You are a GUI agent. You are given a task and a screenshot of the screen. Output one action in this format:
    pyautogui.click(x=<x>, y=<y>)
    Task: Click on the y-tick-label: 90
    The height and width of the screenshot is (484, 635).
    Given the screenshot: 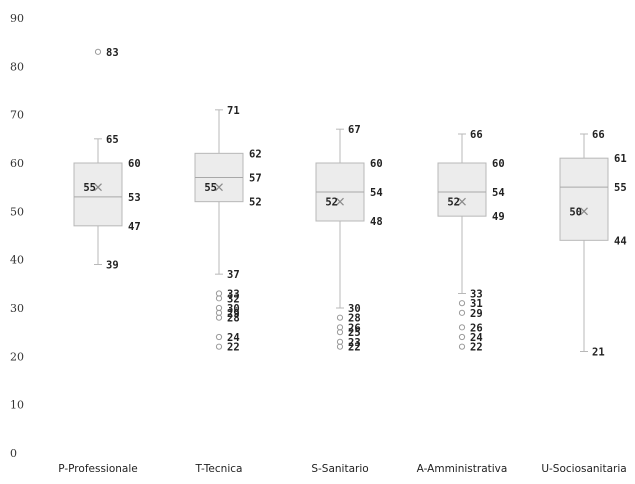 What is the action you would take?
    pyautogui.click(x=17, y=18)
    